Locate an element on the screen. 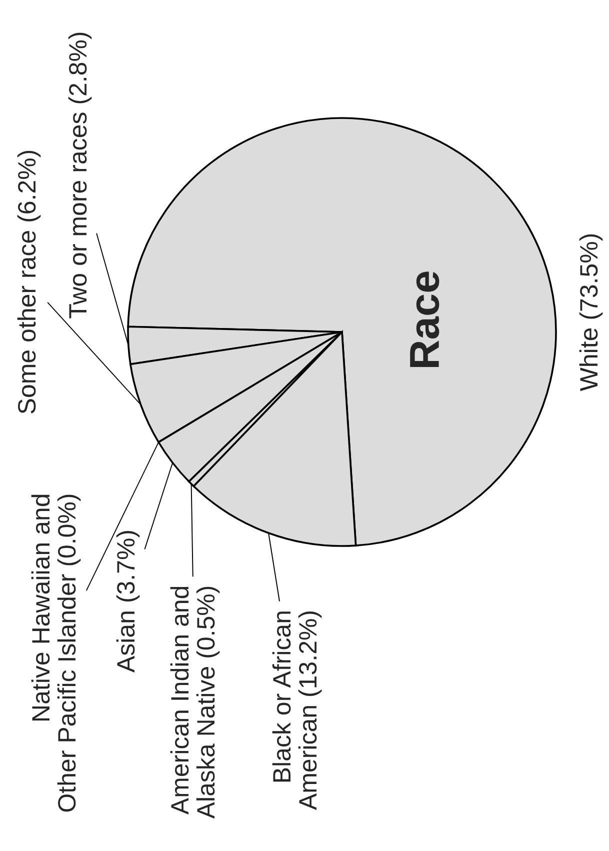 The height and width of the screenshot is (851, 609). slice-label: Black or African American (13.2%) is located at coordinates (297, 711).